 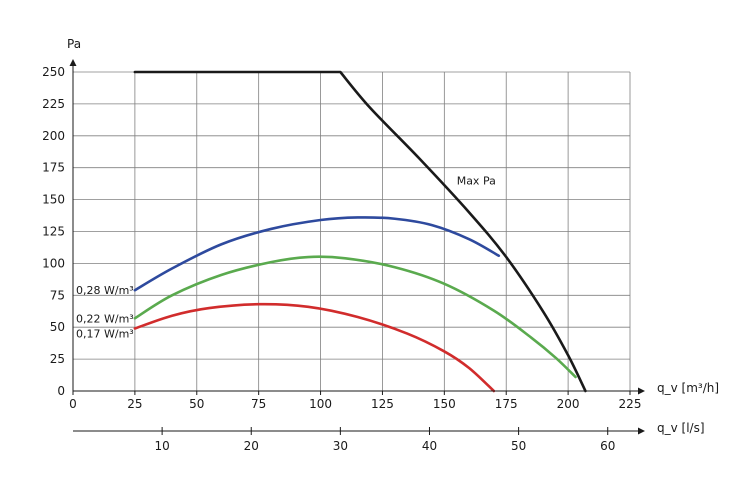 I want to click on x2-tick-label: 40, so click(x=429, y=446).